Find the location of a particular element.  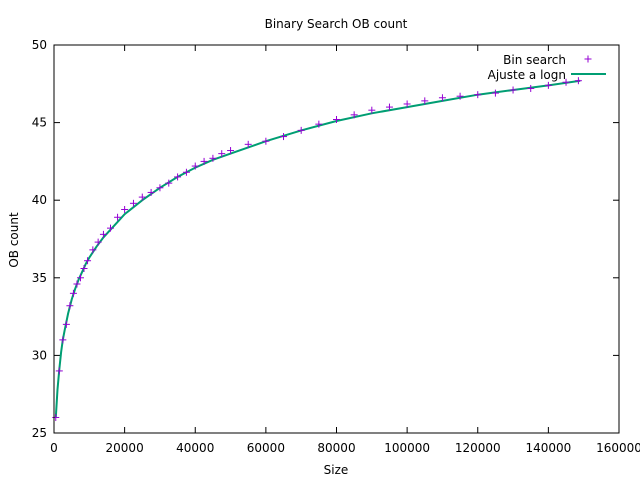

x-tick-label-5: 100000 is located at coordinates (407, 448).